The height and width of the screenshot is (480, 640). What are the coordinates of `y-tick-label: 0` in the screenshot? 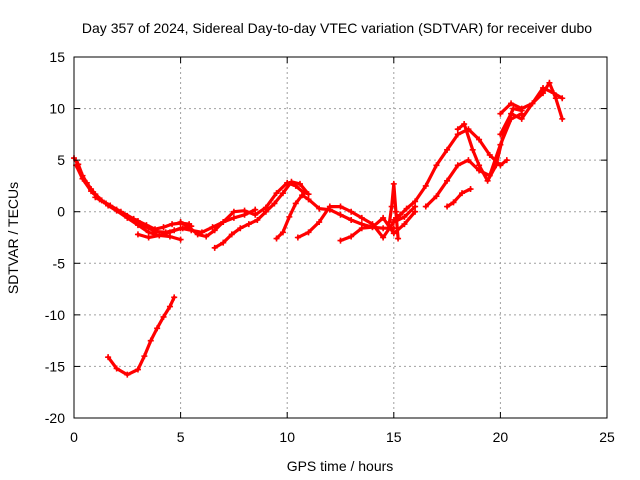 It's located at (61, 212).